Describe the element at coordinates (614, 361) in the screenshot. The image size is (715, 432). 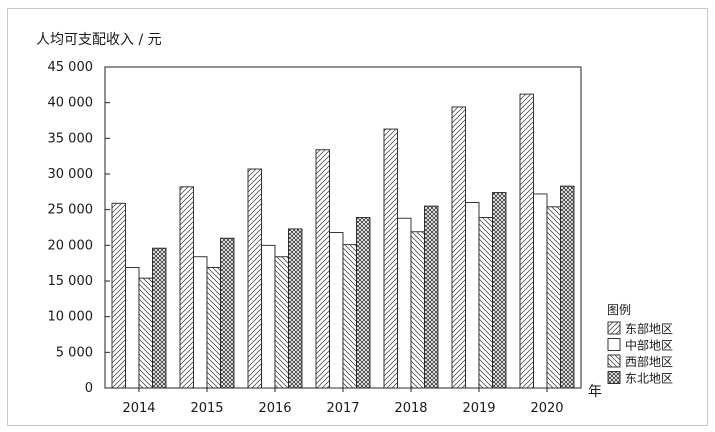
I see `legend-swatch-西部地区` at that location.